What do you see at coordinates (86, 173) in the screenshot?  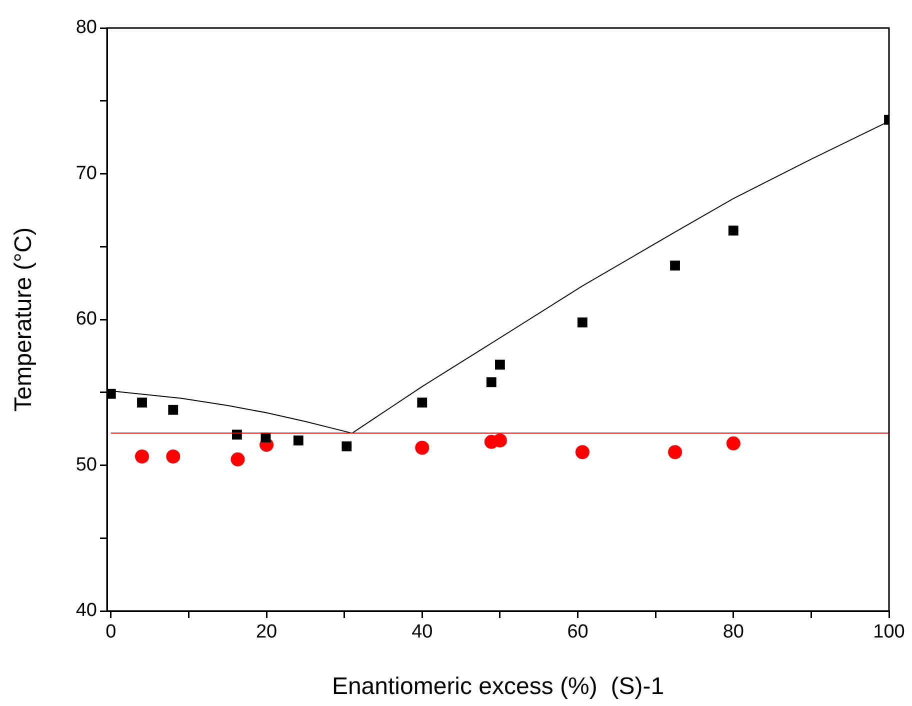 I see `y-tick-label: 70` at bounding box center [86, 173].